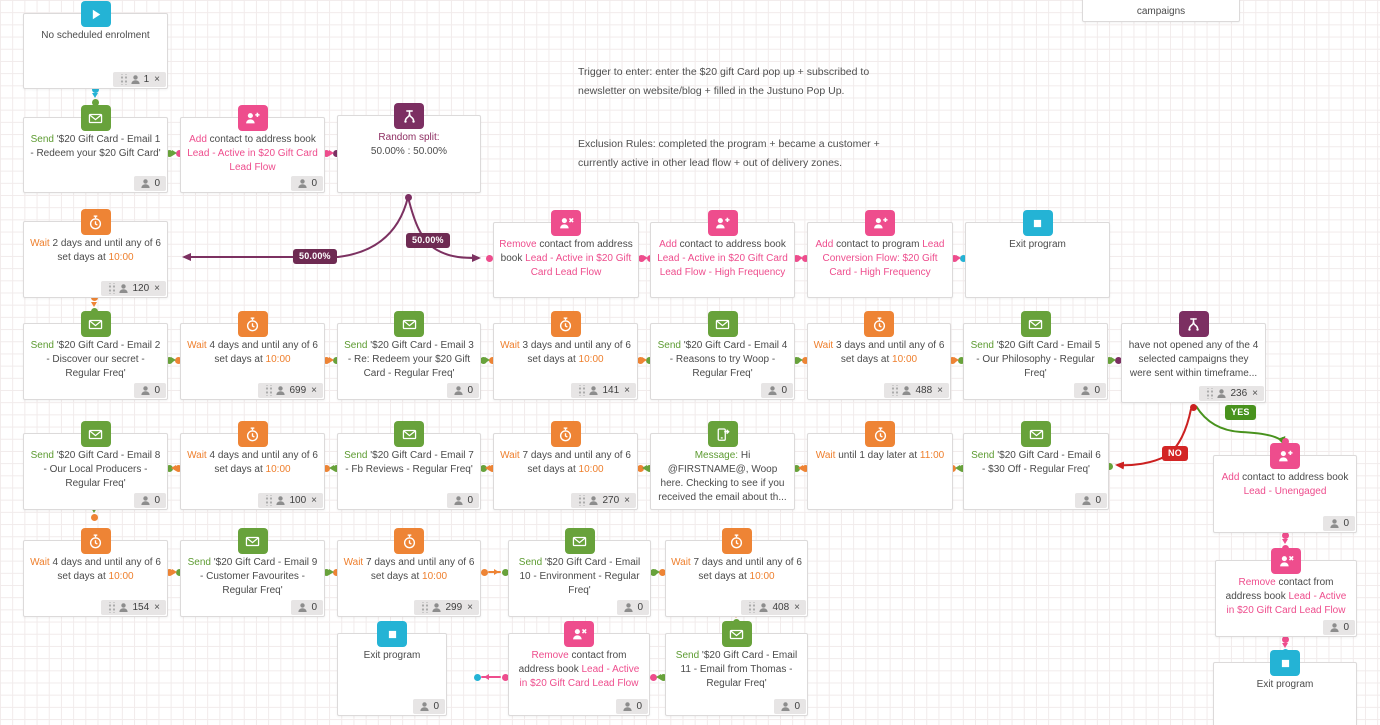 This screenshot has width=1380, height=725. Describe the element at coordinates (603, 390) in the screenshot. I see `enrolled-count-badge: 141 ×` at that location.